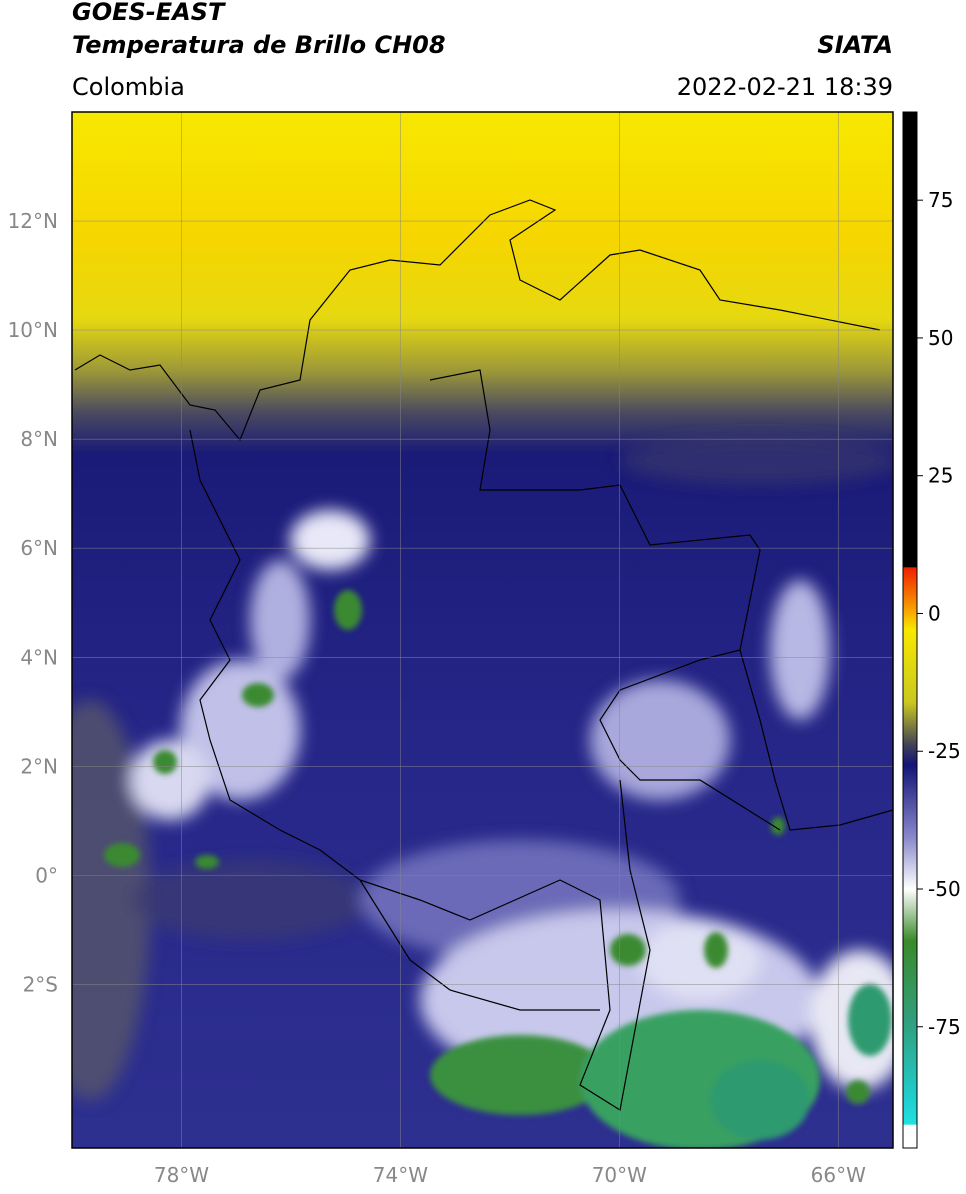  Describe the element at coordinates (940, 200) in the screenshot. I see `colorbar-tick-label: 75` at that location.